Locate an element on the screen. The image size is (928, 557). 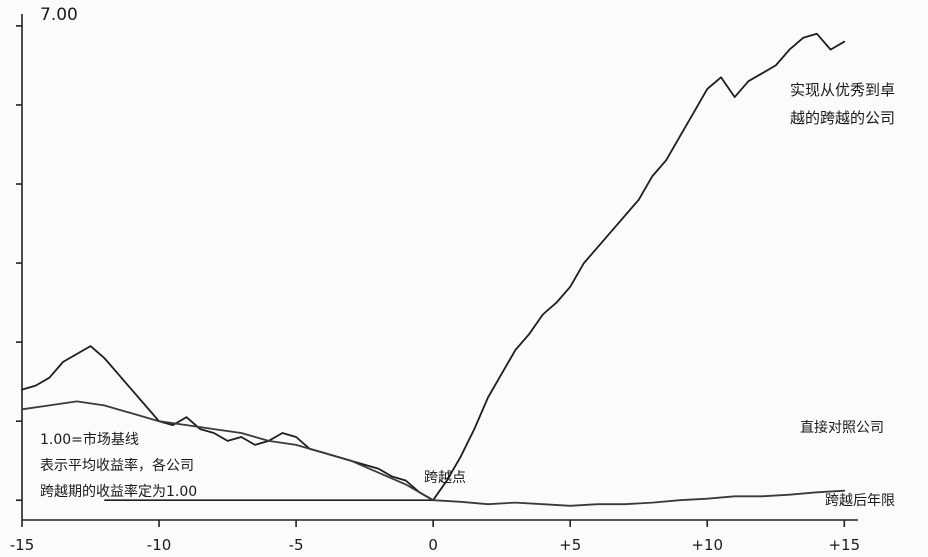
great-company-label-line1: 实现从优秀到卓 is located at coordinates (842, 90).